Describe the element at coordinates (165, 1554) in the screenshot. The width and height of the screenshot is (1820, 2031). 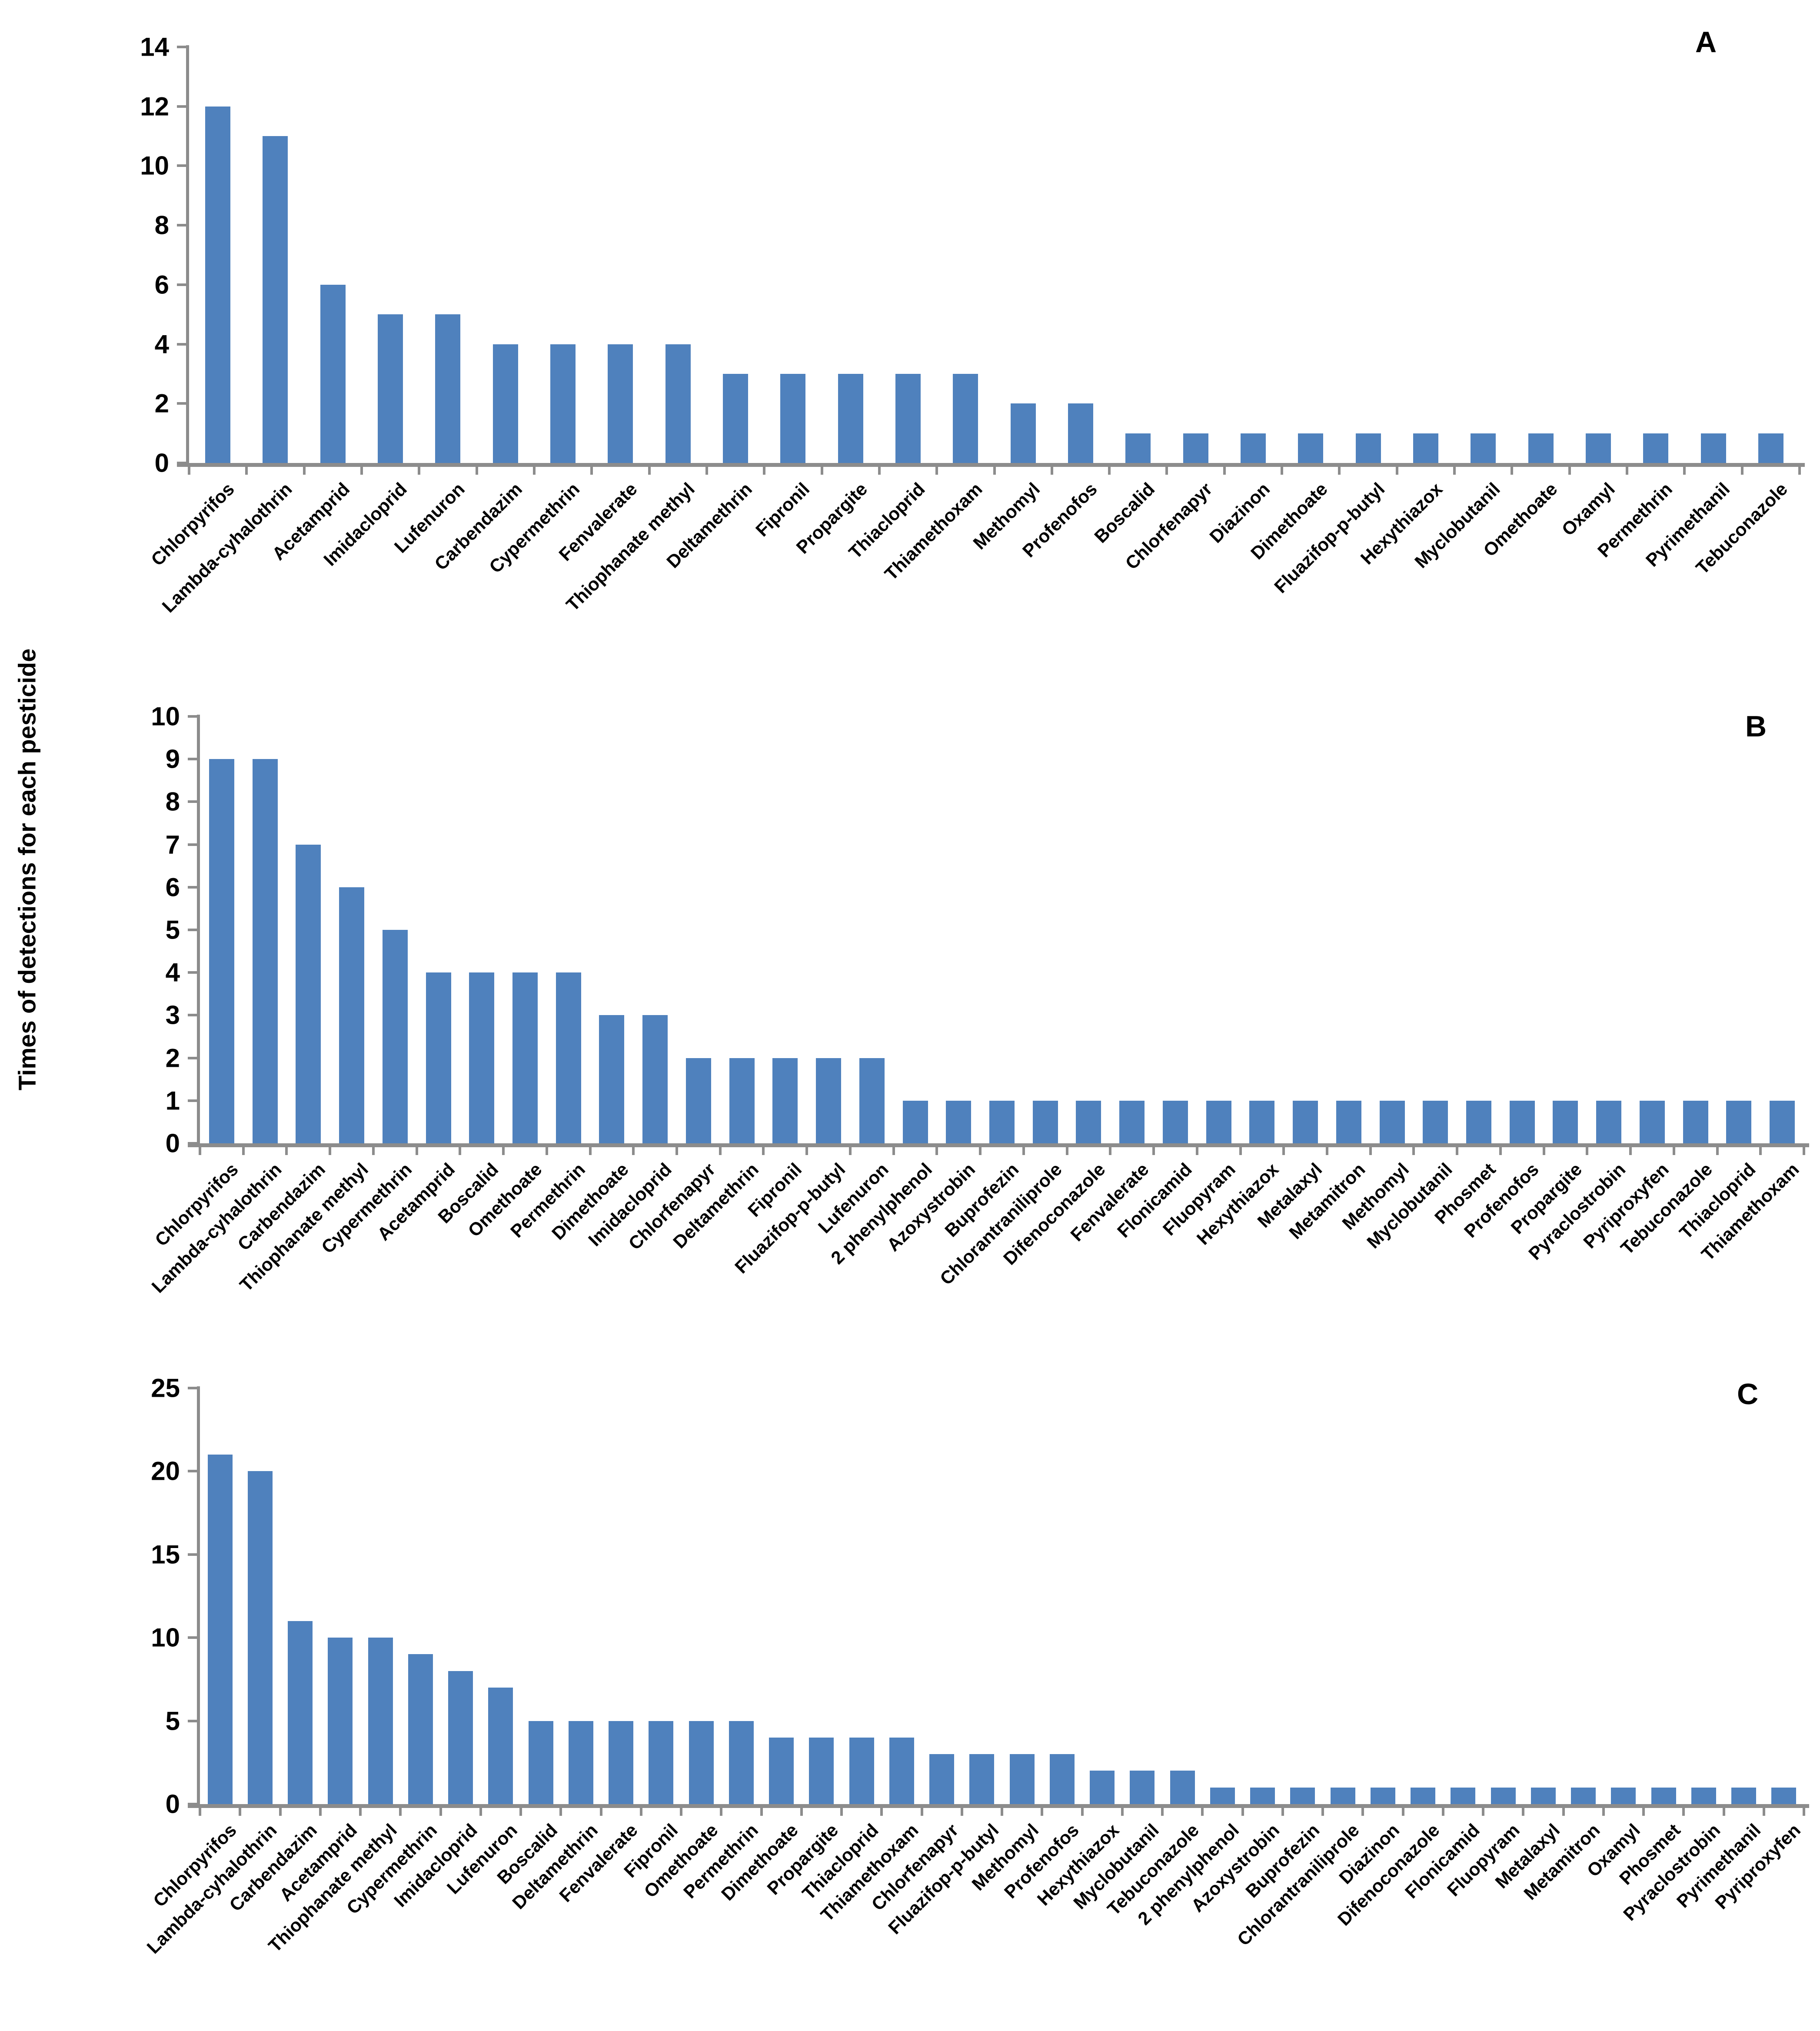
I see `y-axis-tick-label: 15` at that location.